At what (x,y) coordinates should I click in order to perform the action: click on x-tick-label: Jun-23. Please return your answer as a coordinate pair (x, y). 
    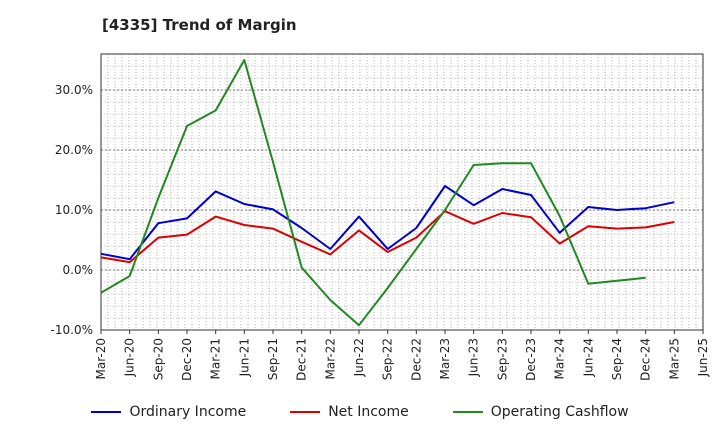
    Looking at the image, I should click on (474, 357).